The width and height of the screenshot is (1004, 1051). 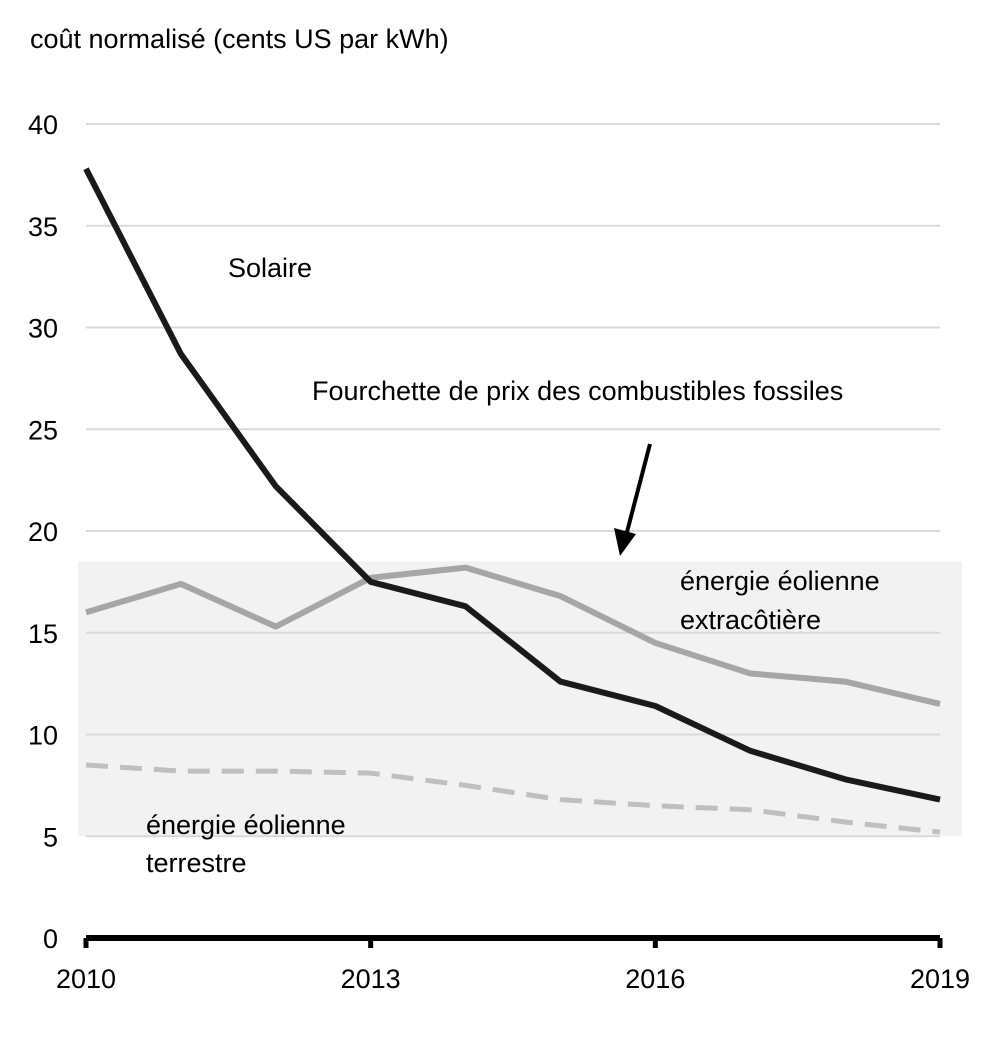 I want to click on annotation-onshore-line2: terrestre, so click(x=196, y=863).